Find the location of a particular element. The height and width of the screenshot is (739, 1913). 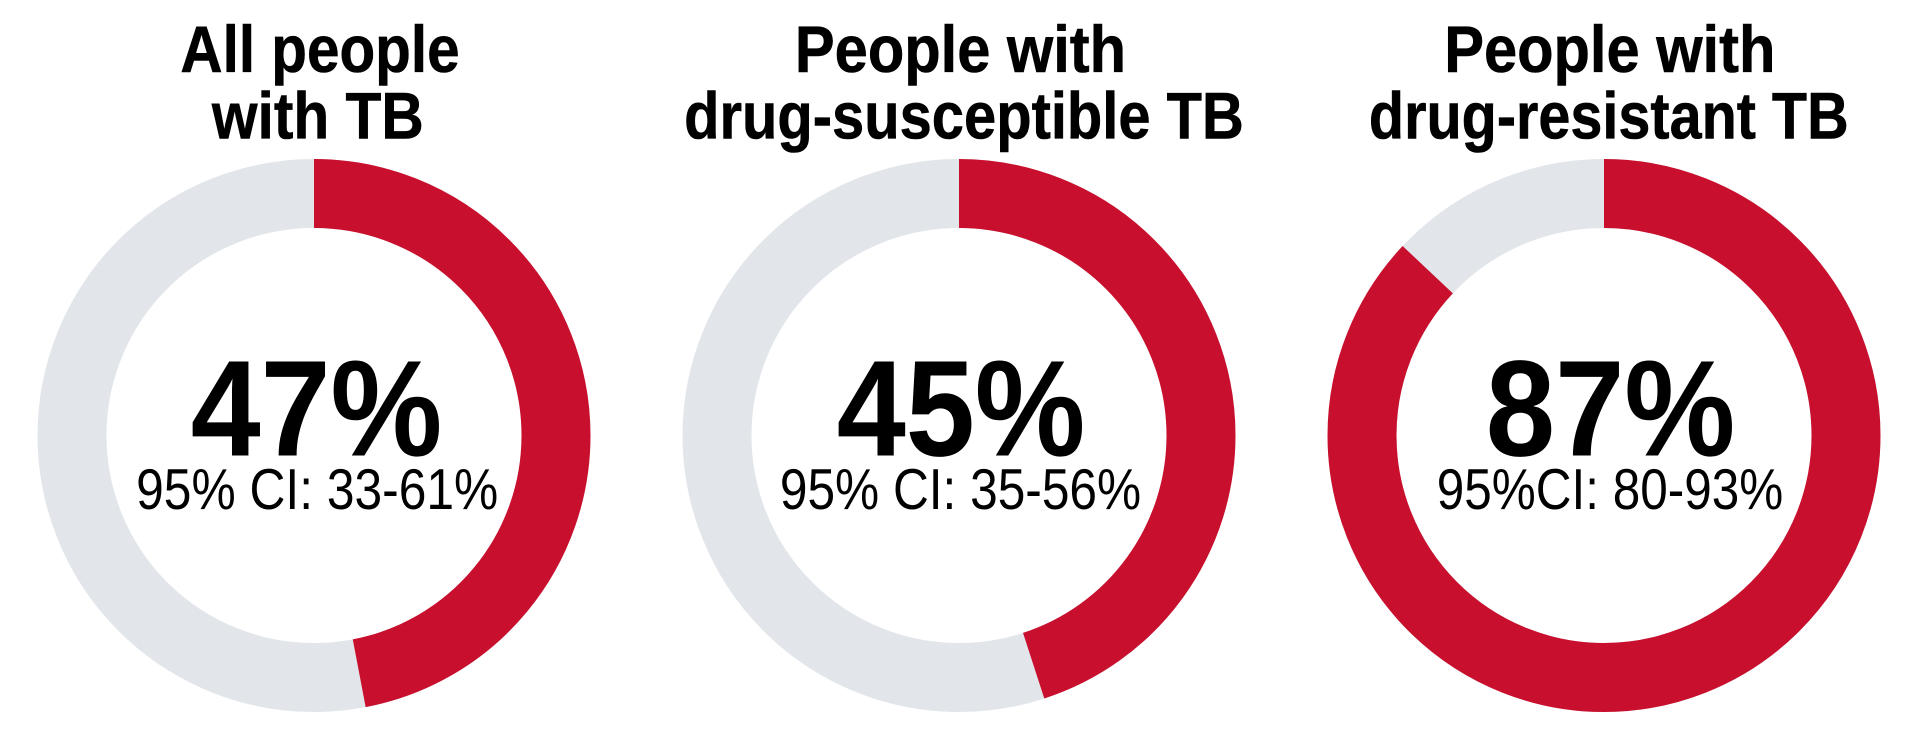

svg-text: 45% is located at coordinates (961, 408).